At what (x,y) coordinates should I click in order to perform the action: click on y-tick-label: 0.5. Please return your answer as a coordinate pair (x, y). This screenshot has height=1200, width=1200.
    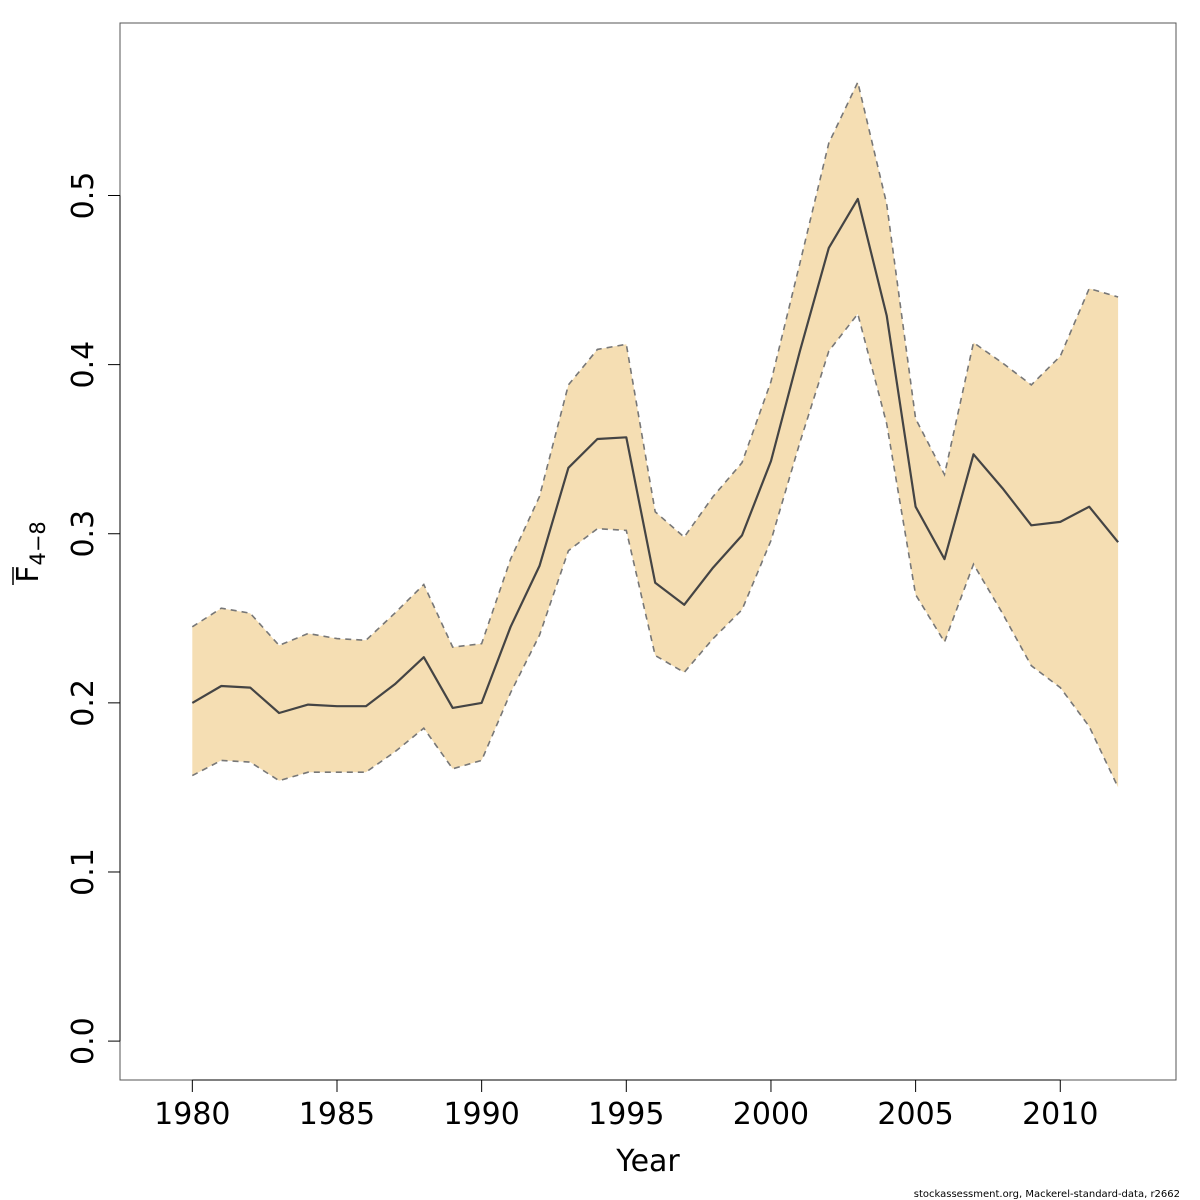
    Looking at the image, I should click on (83, 196).